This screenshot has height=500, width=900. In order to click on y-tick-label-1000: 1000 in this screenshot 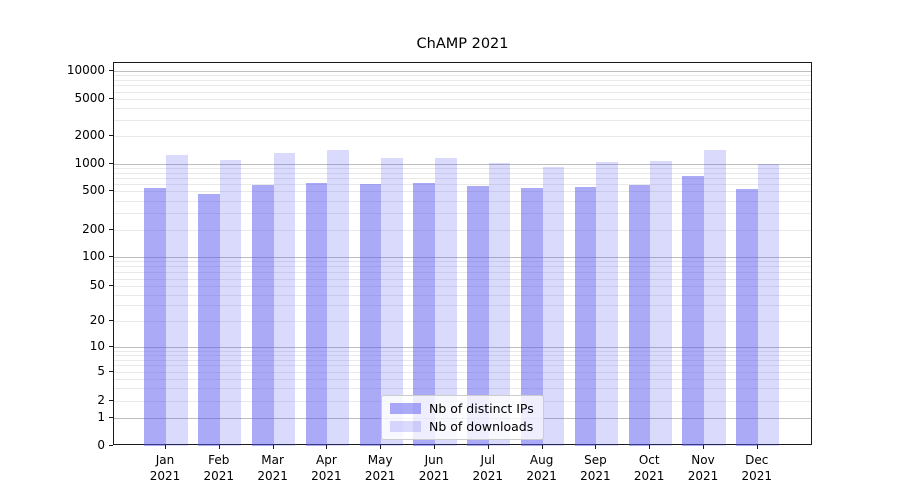, I will do `click(89, 163)`.